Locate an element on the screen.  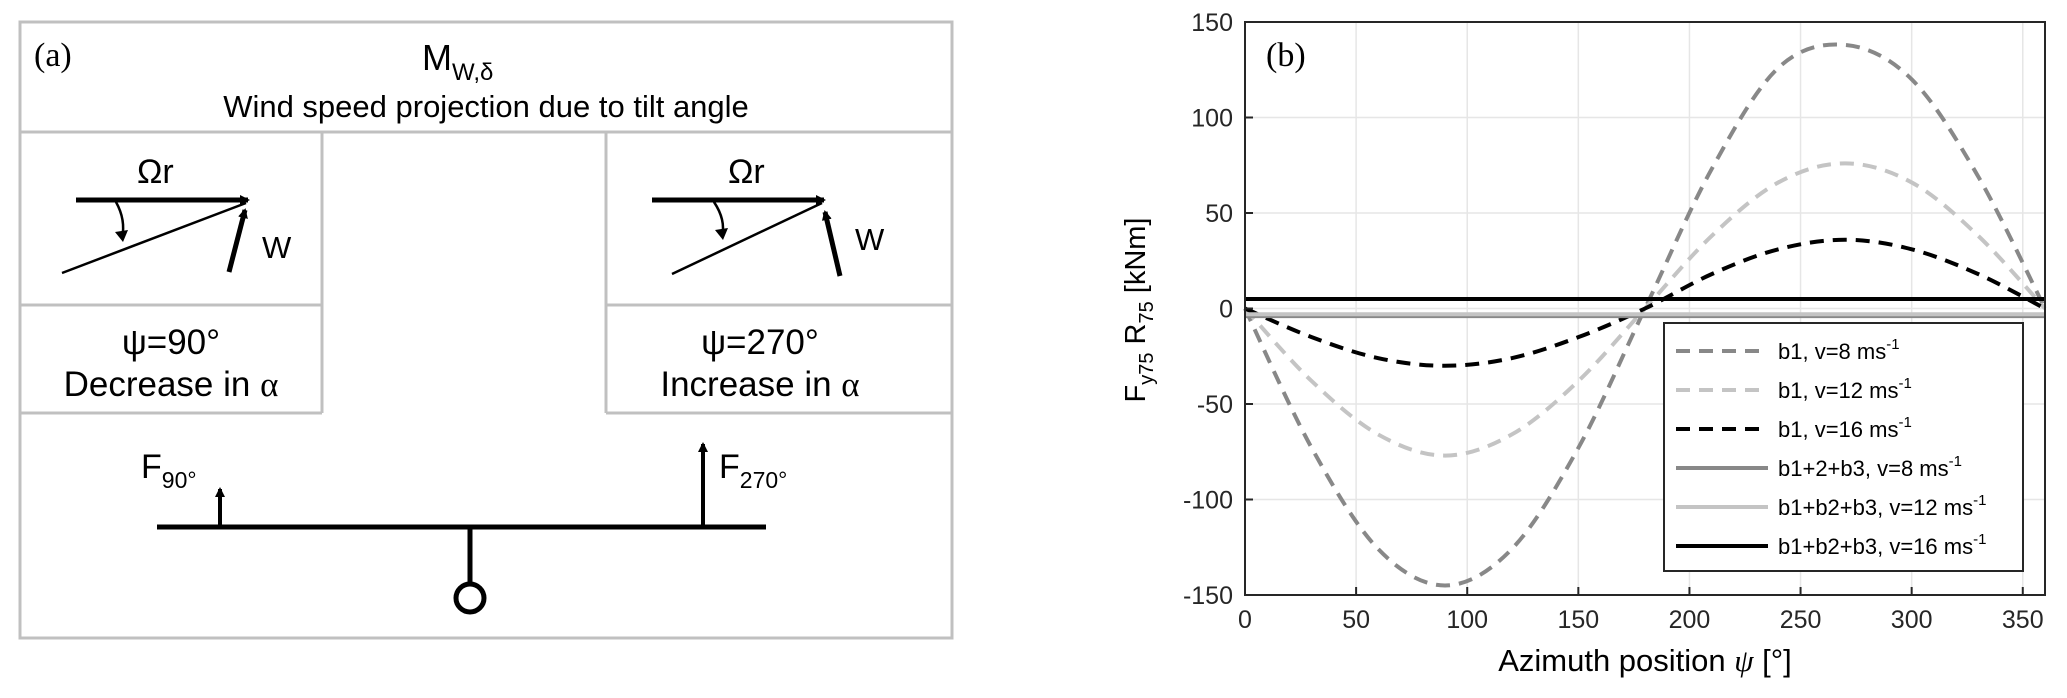
right-w-label: W is located at coordinates (870, 239).